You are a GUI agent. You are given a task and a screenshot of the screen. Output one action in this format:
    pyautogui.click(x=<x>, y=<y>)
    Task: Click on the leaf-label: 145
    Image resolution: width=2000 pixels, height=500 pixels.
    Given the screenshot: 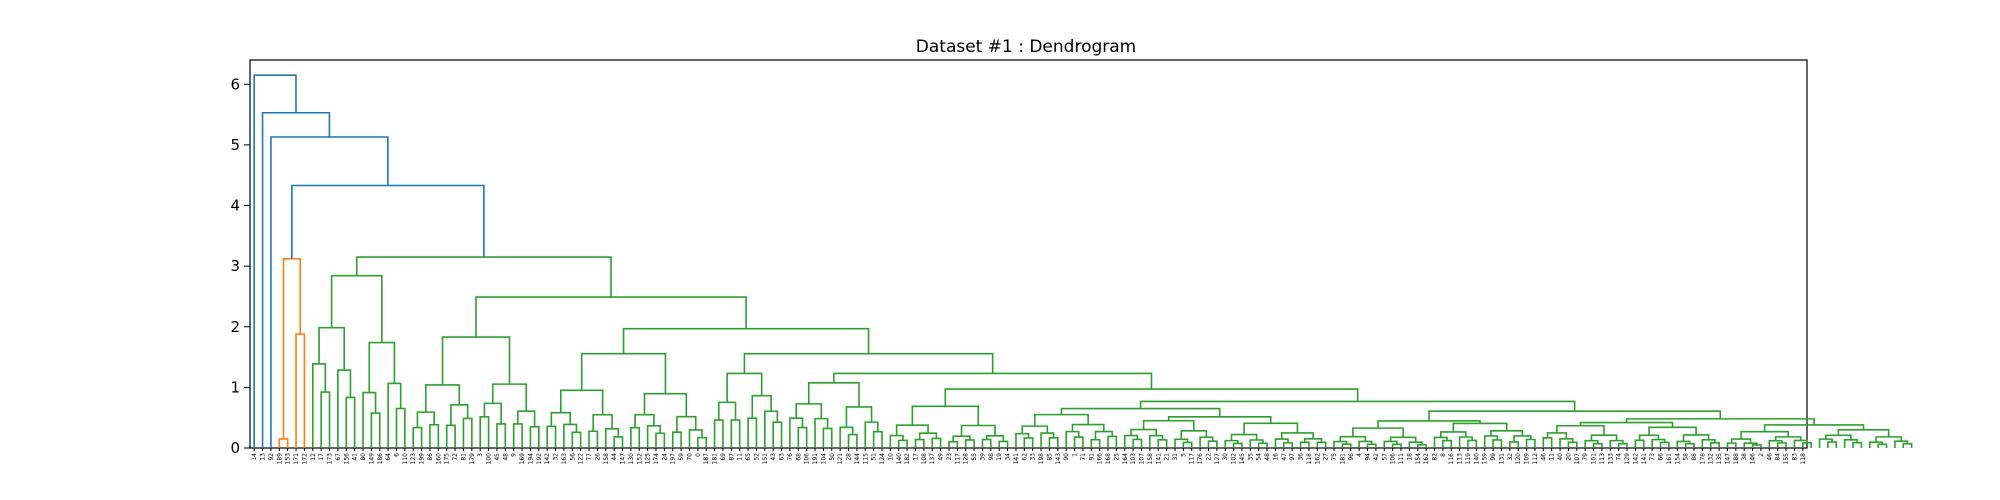 What is the action you would take?
    pyautogui.click(x=1242, y=459)
    